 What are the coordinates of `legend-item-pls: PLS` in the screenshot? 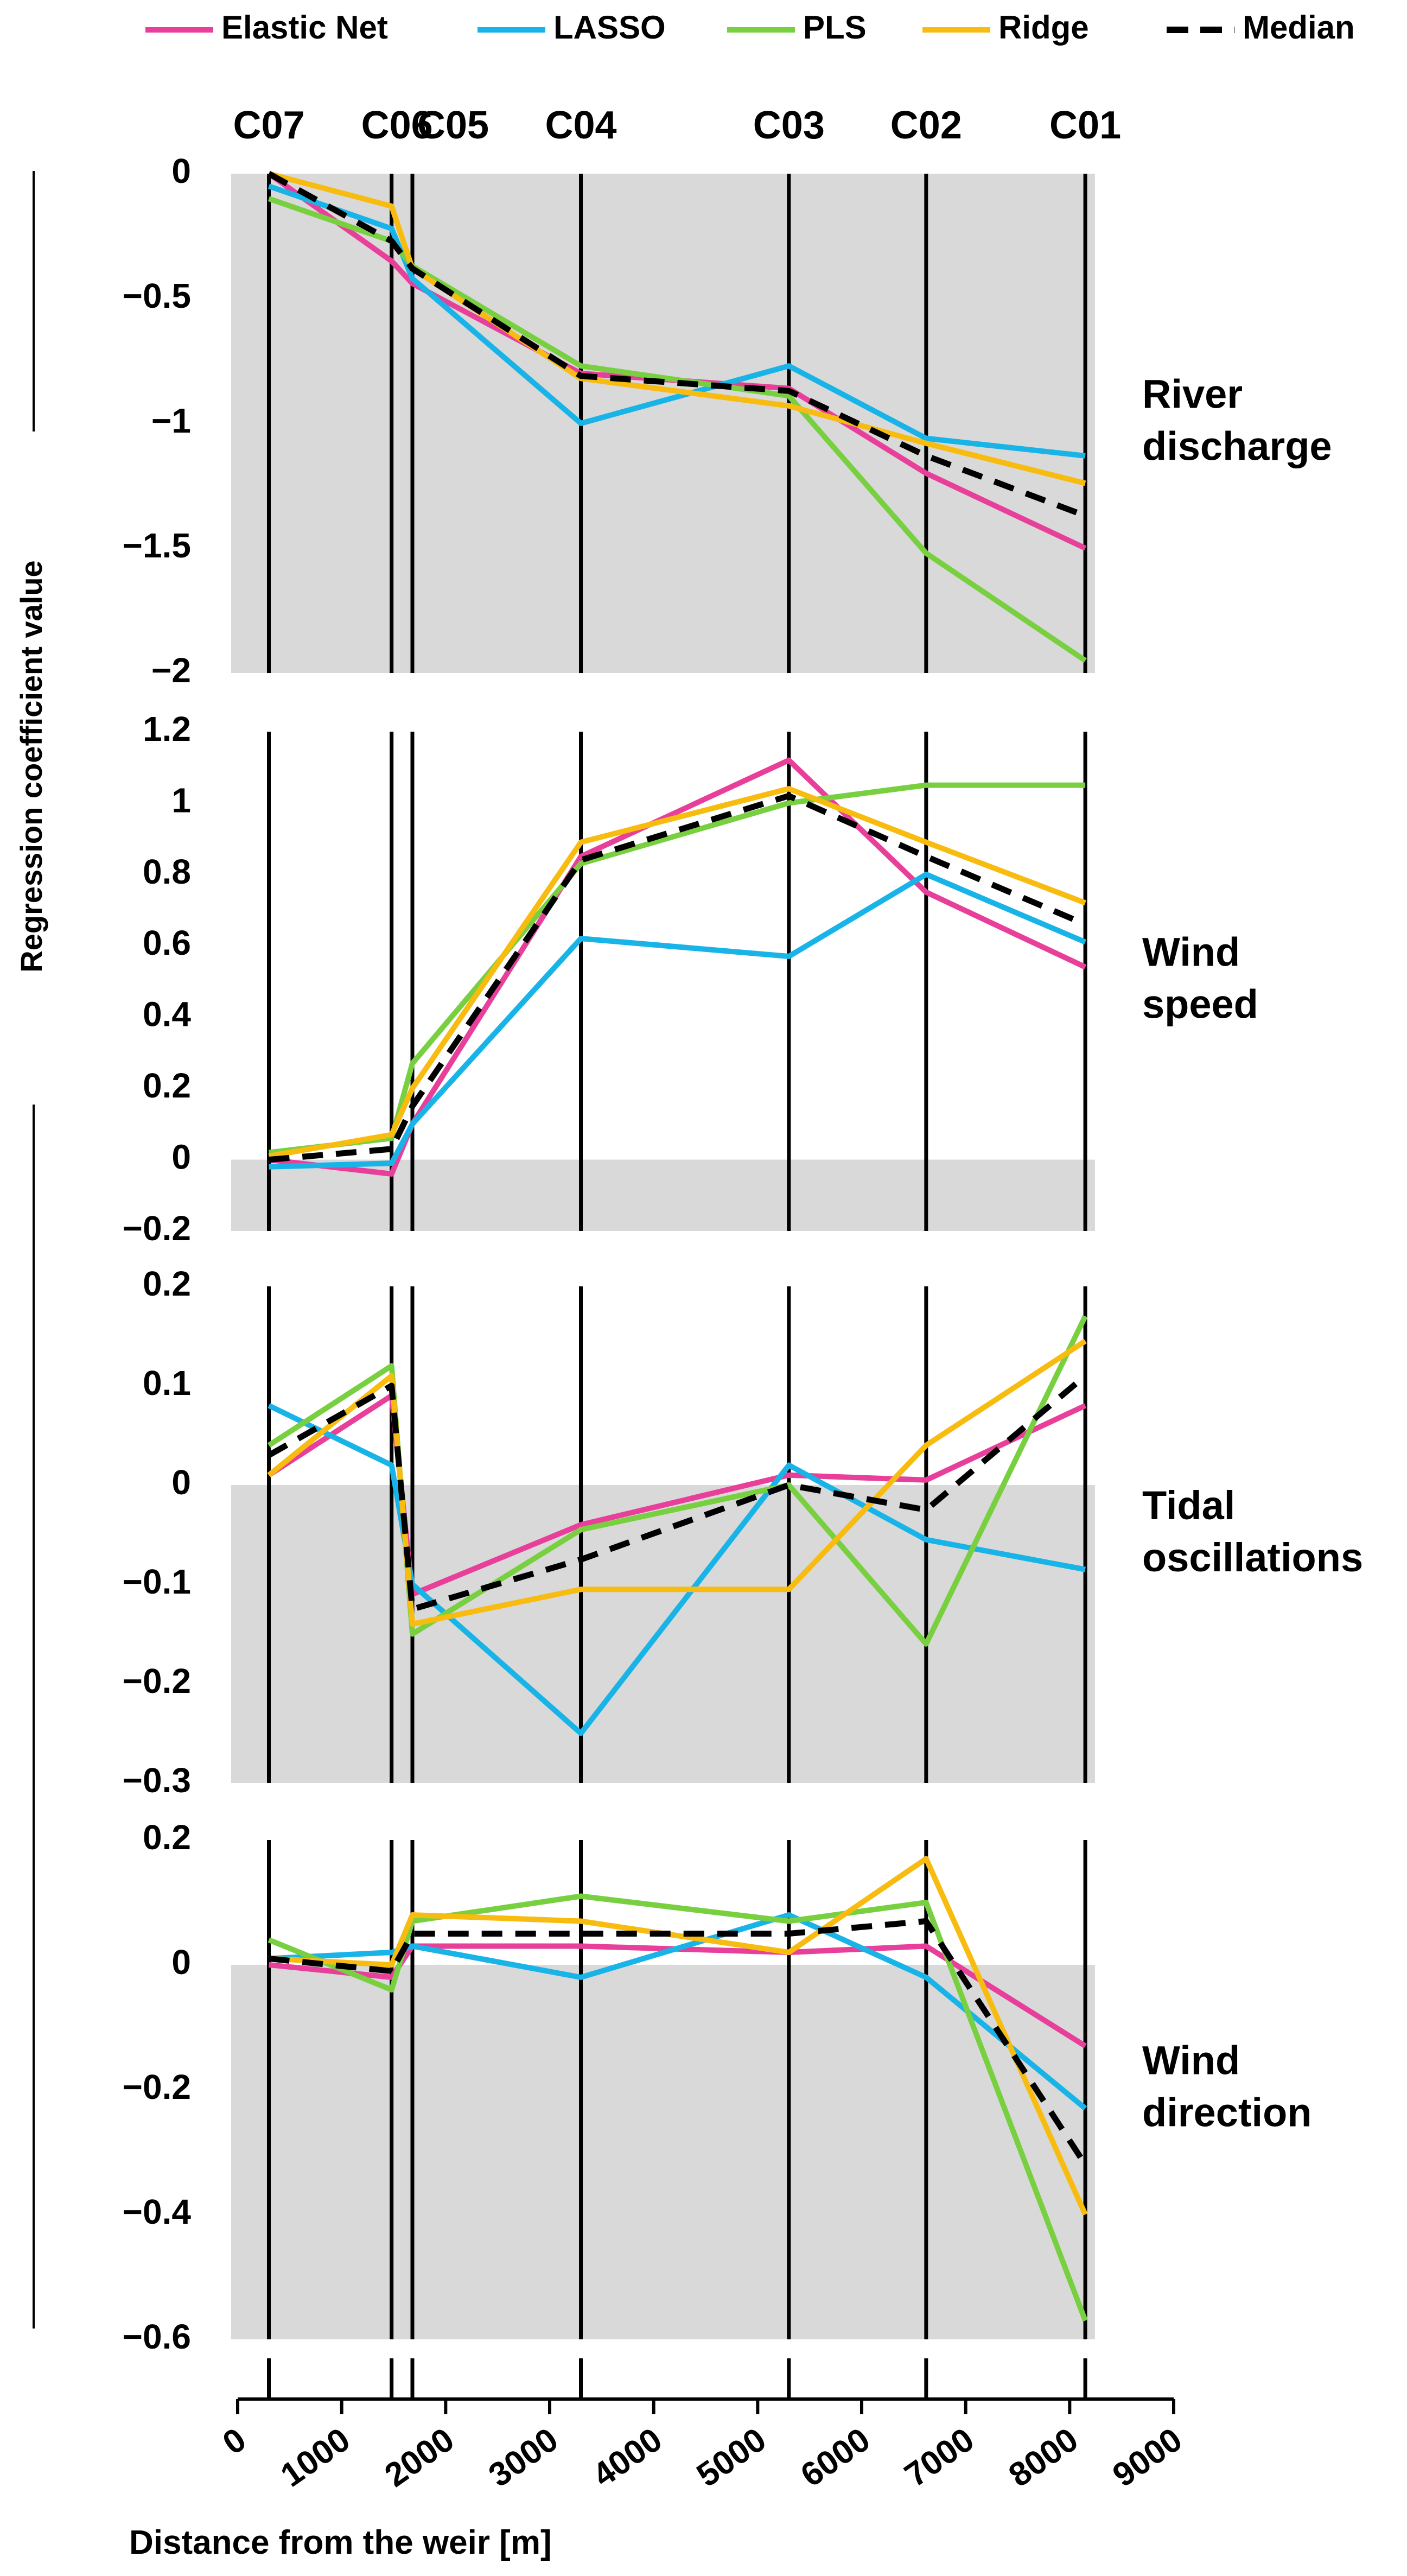 It's located at (797, 27).